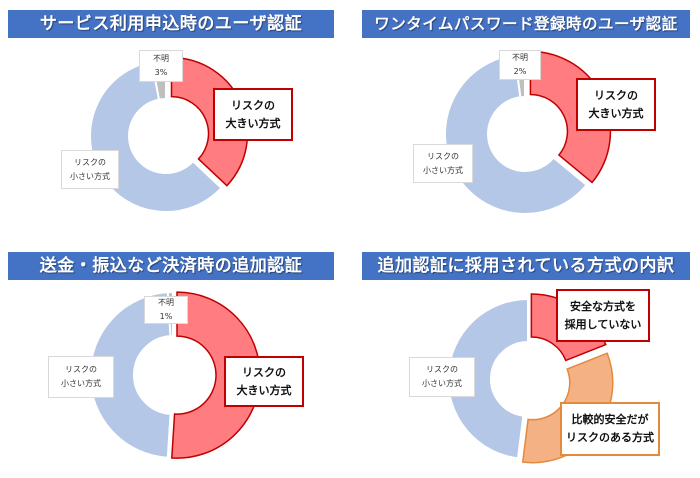  Describe the element at coordinates (171, 24) in the screenshot. I see `chart-title: サービス利用申込時のユーザ認証` at that location.